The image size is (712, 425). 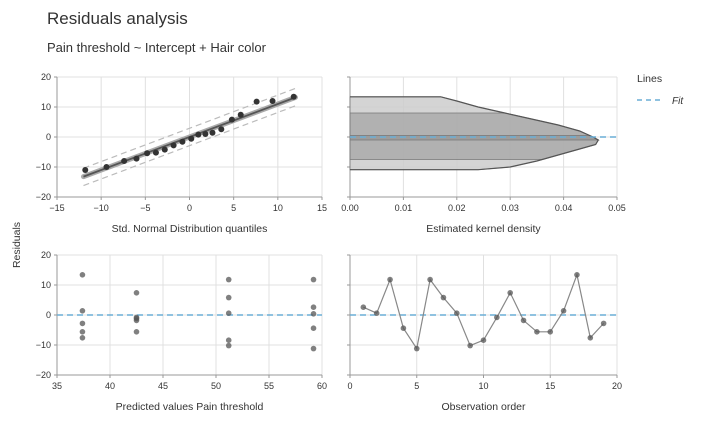 I want to click on confidence-band-lower, so click(x=189, y=146).